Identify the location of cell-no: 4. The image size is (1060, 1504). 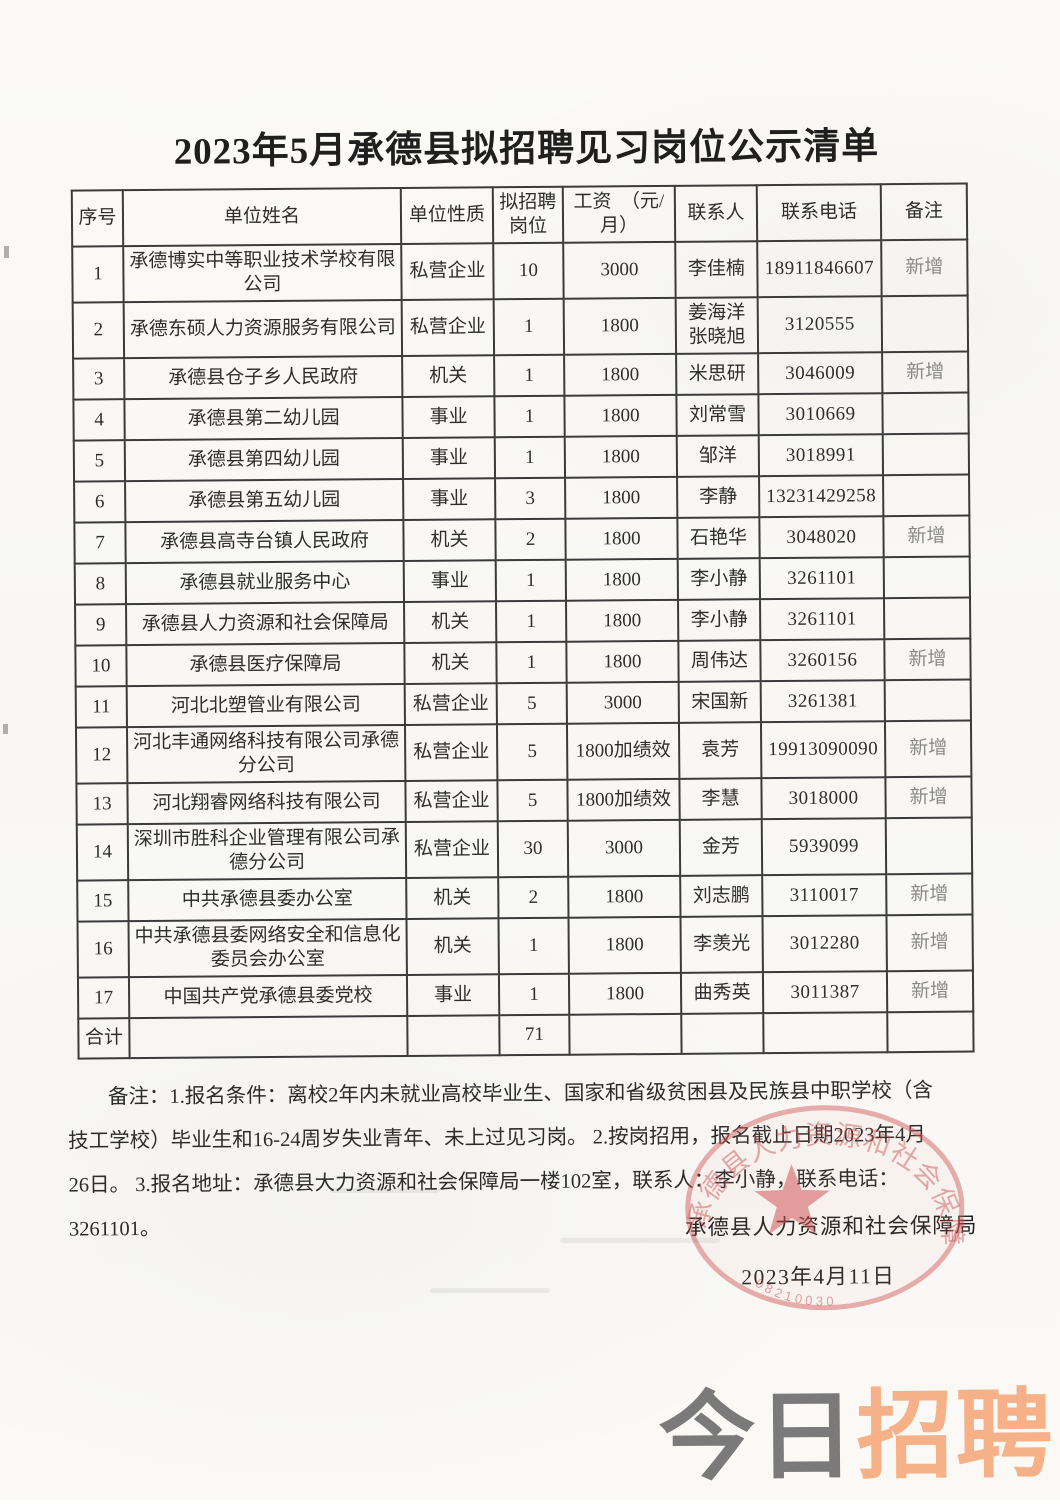
(99, 420).